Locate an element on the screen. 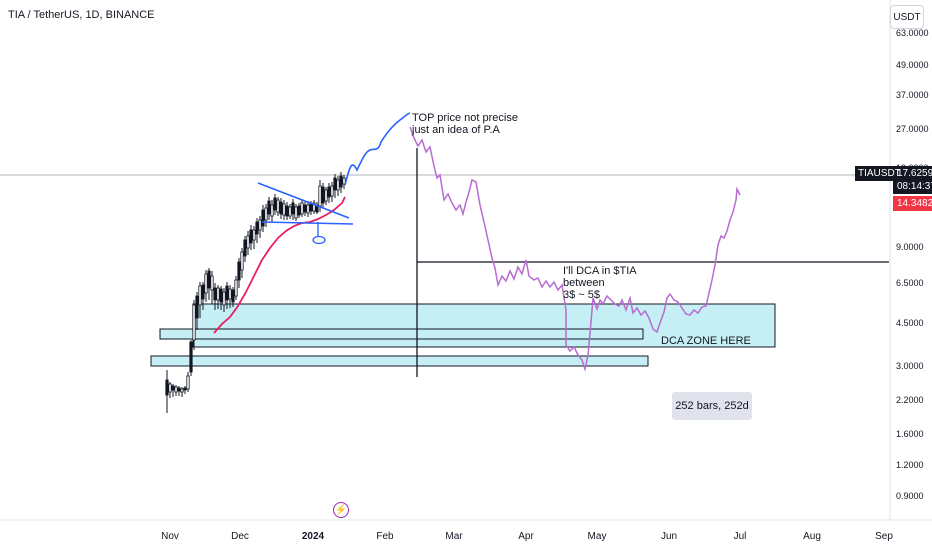 The image size is (932, 550). y-tick-label: 9.0000 is located at coordinates (910, 247).